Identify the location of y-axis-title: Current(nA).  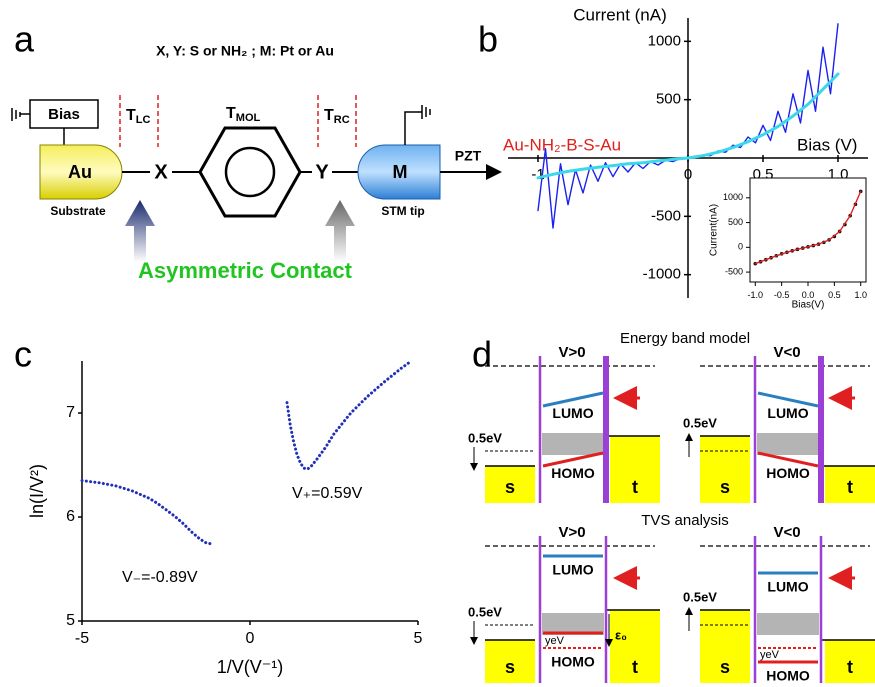
(714, 230).